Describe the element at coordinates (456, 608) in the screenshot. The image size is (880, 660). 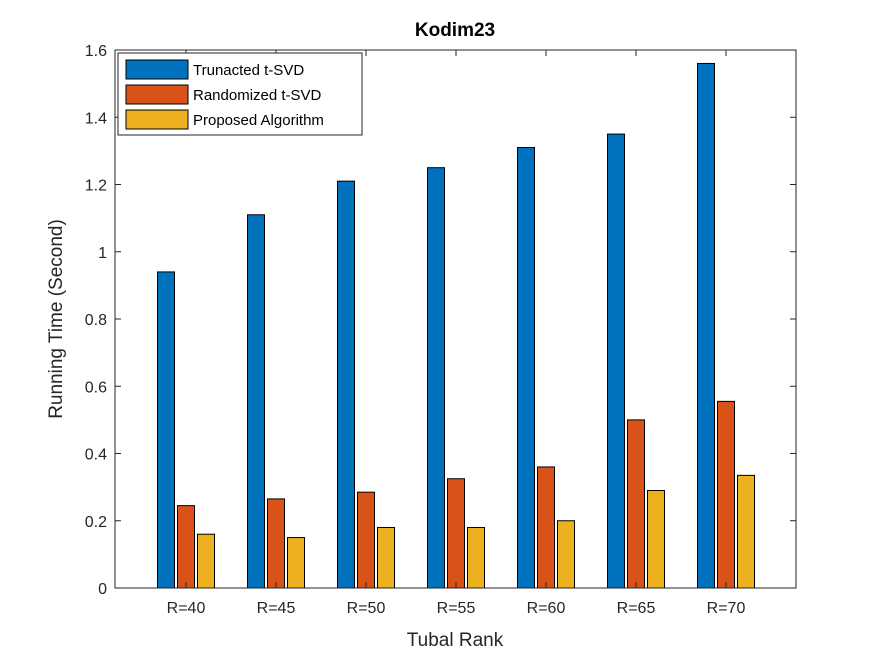
I see `x-tick-label: R=55` at that location.